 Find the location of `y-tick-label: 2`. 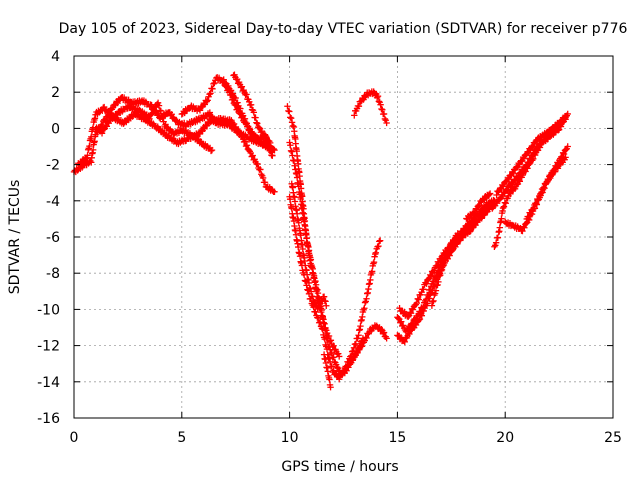

y-tick-label: 2 is located at coordinates (55, 93).